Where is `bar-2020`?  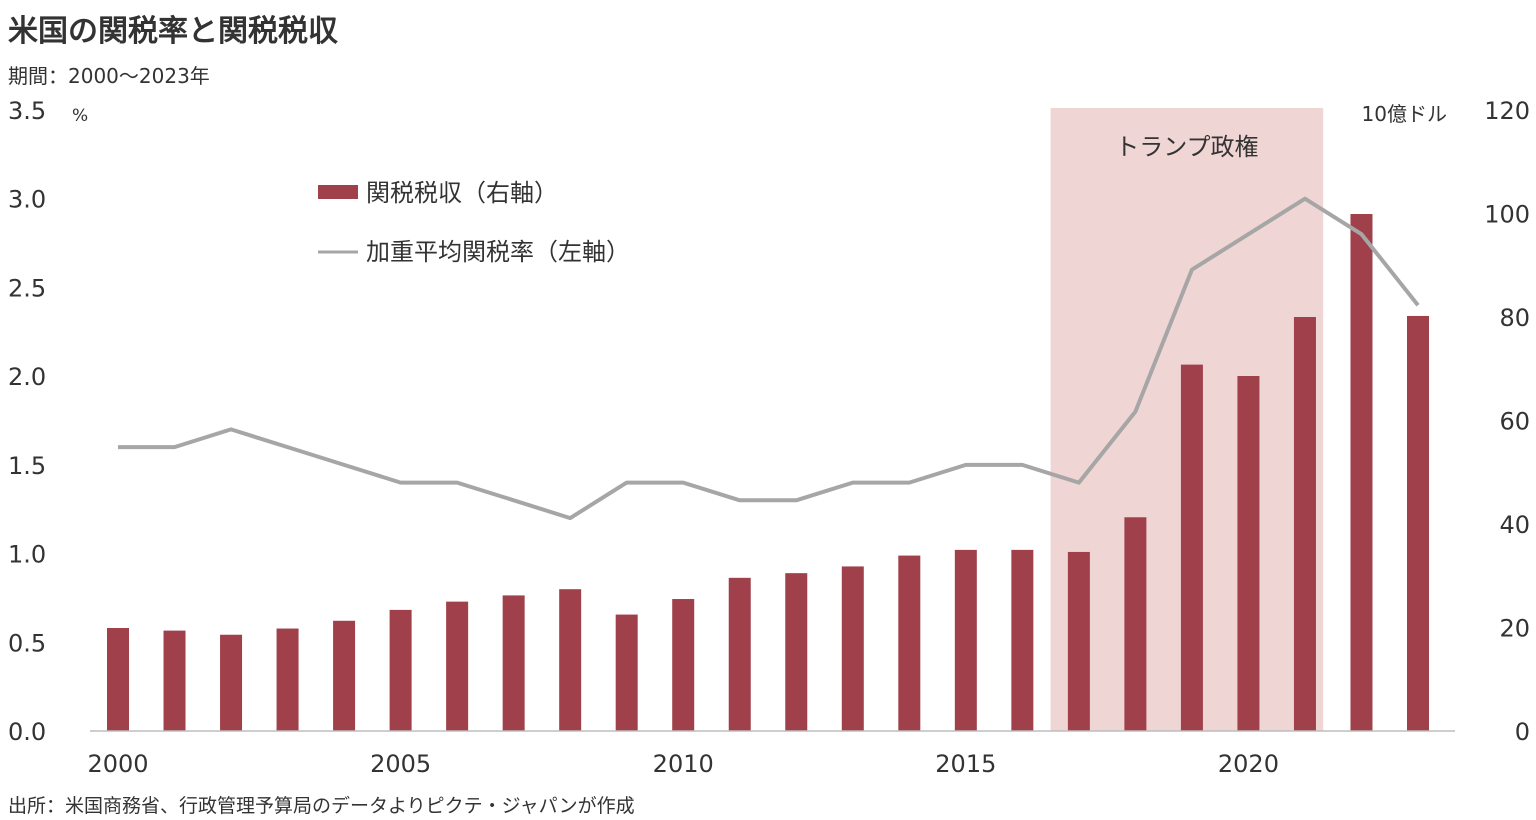
bar-2020 is located at coordinates (1248, 553).